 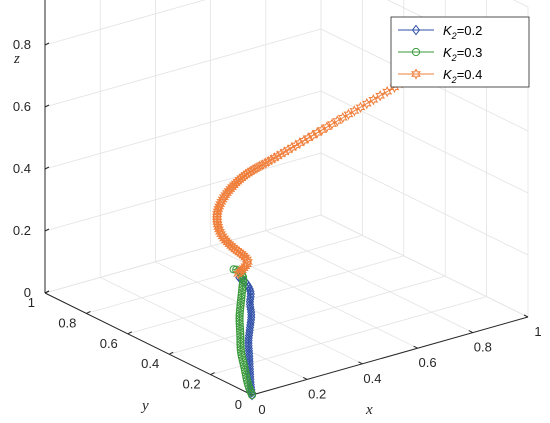 What do you see at coordinates (22, 168) in the screenshot?
I see `z-tick-label: 0.4` at bounding box center [22, 168].